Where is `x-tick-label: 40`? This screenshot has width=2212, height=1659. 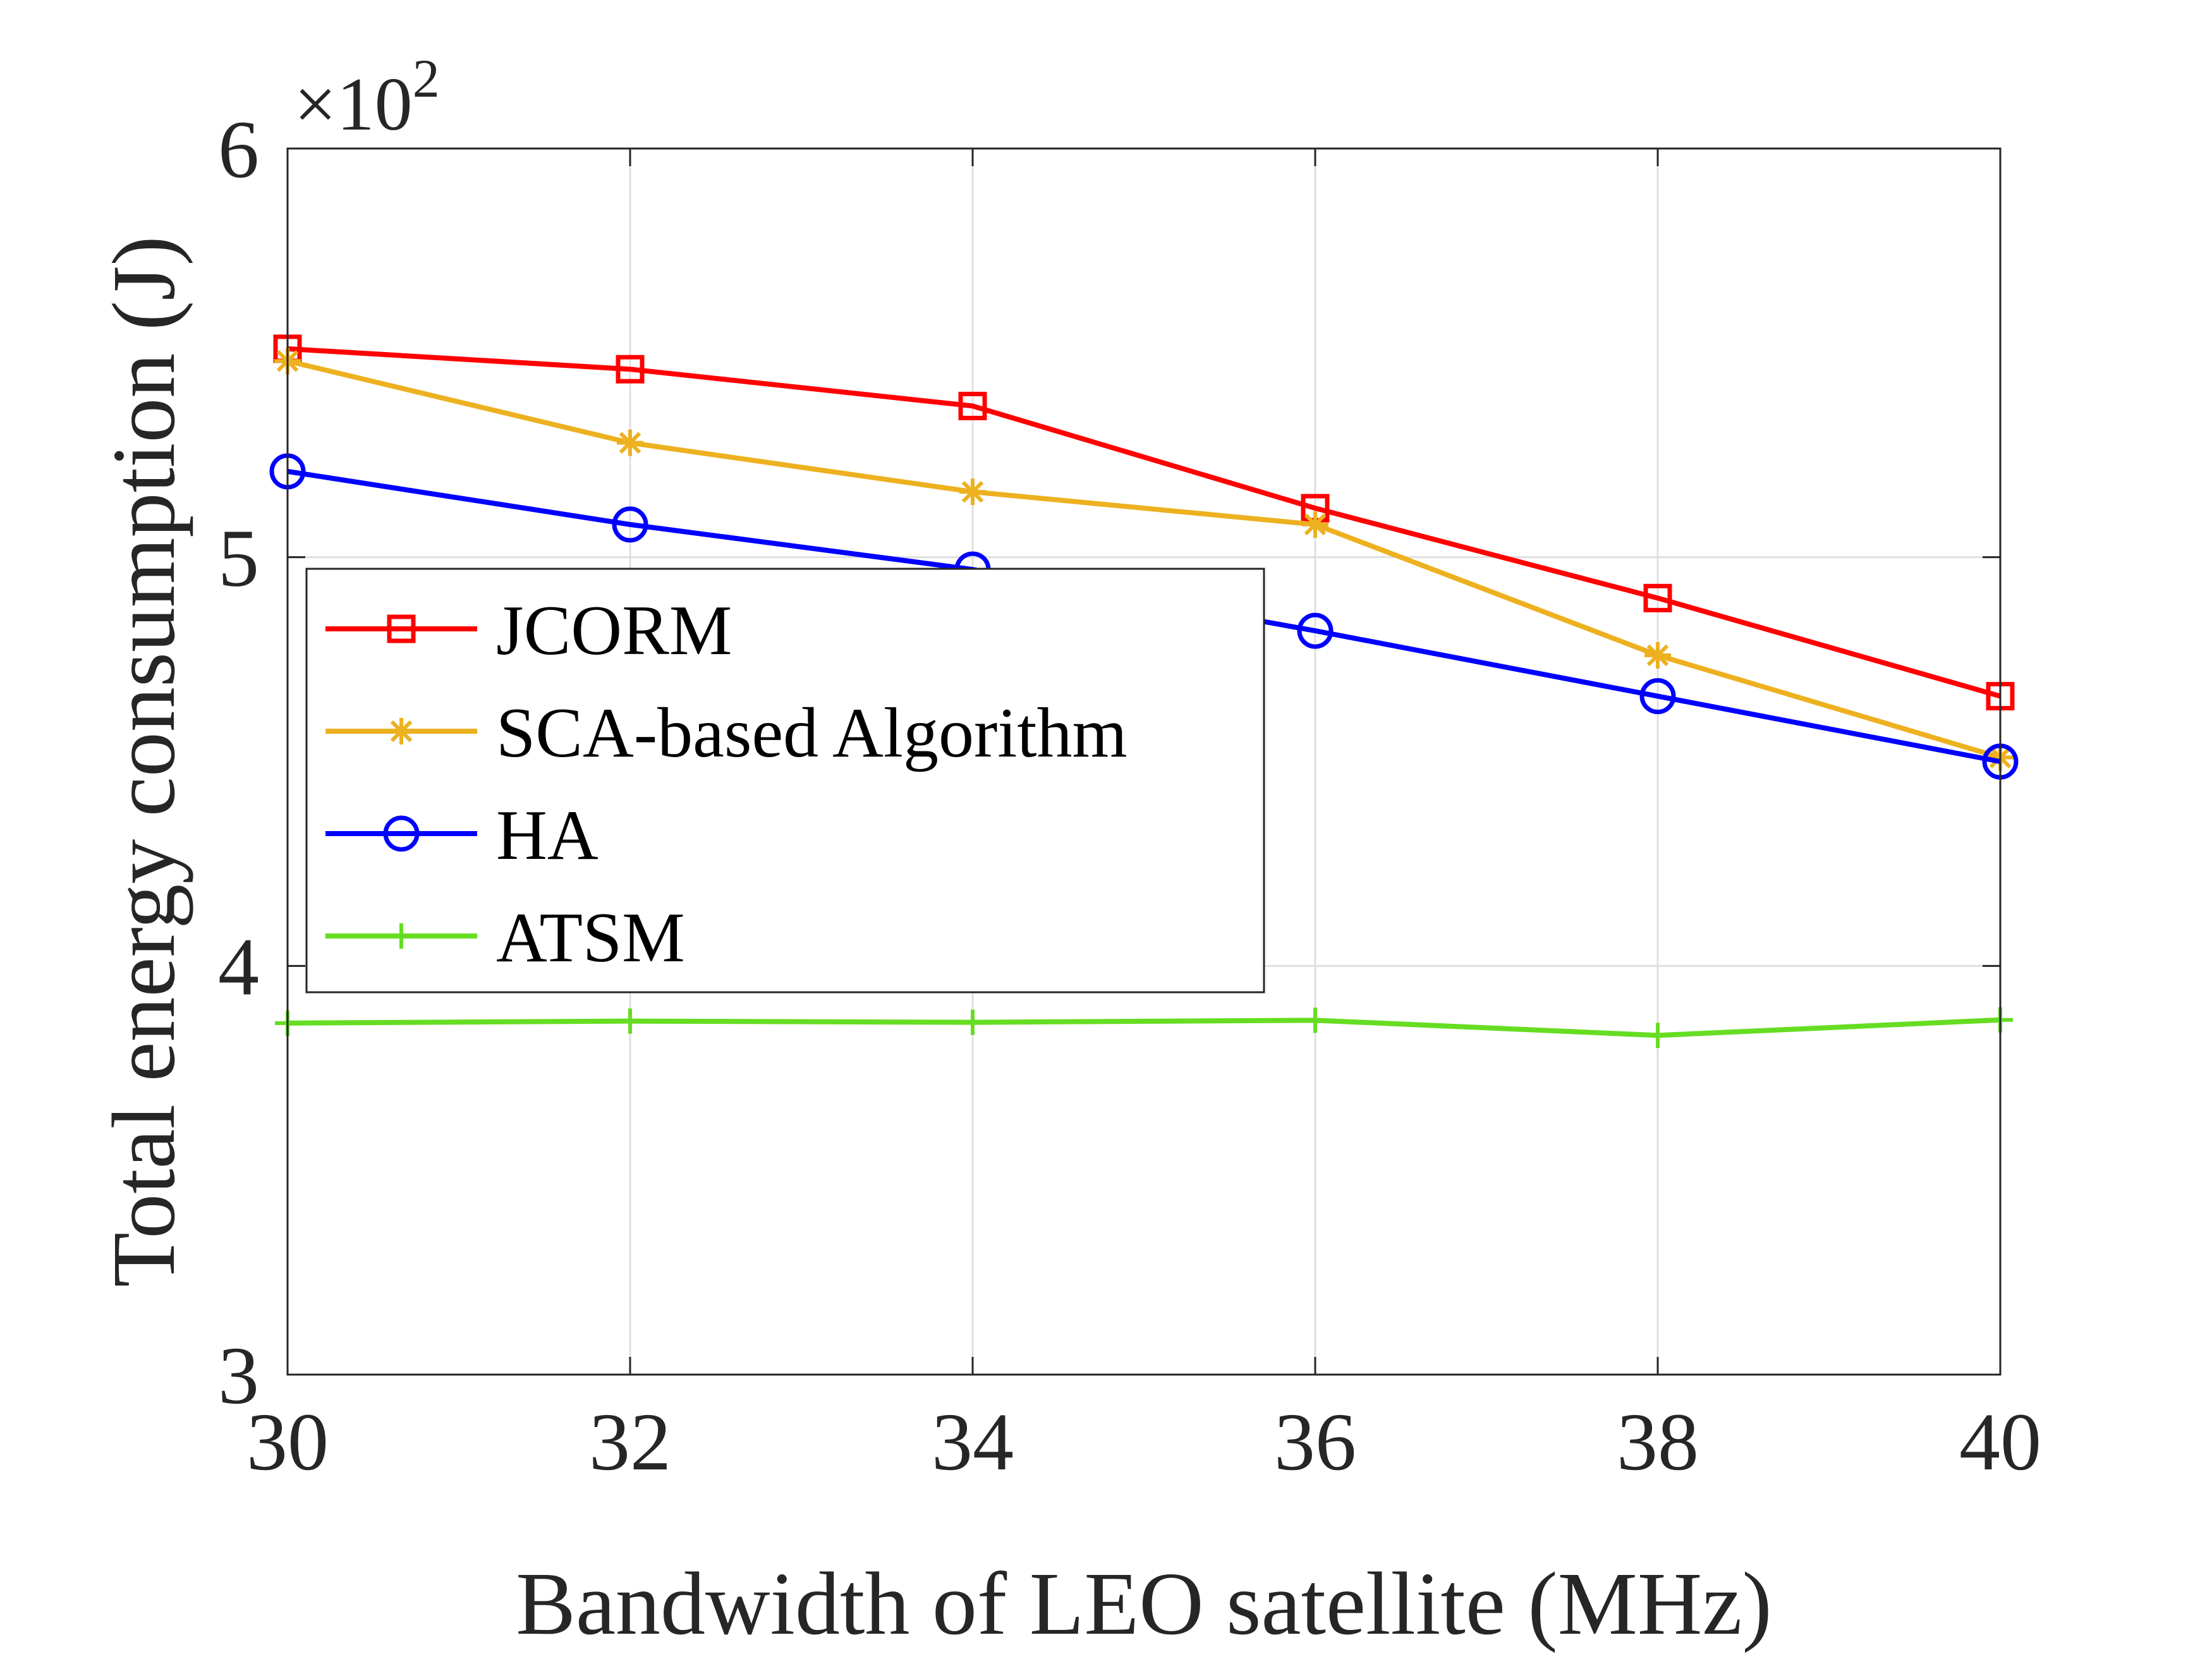 x-tick-label: 40 is located at coordinates (2000, 1442).